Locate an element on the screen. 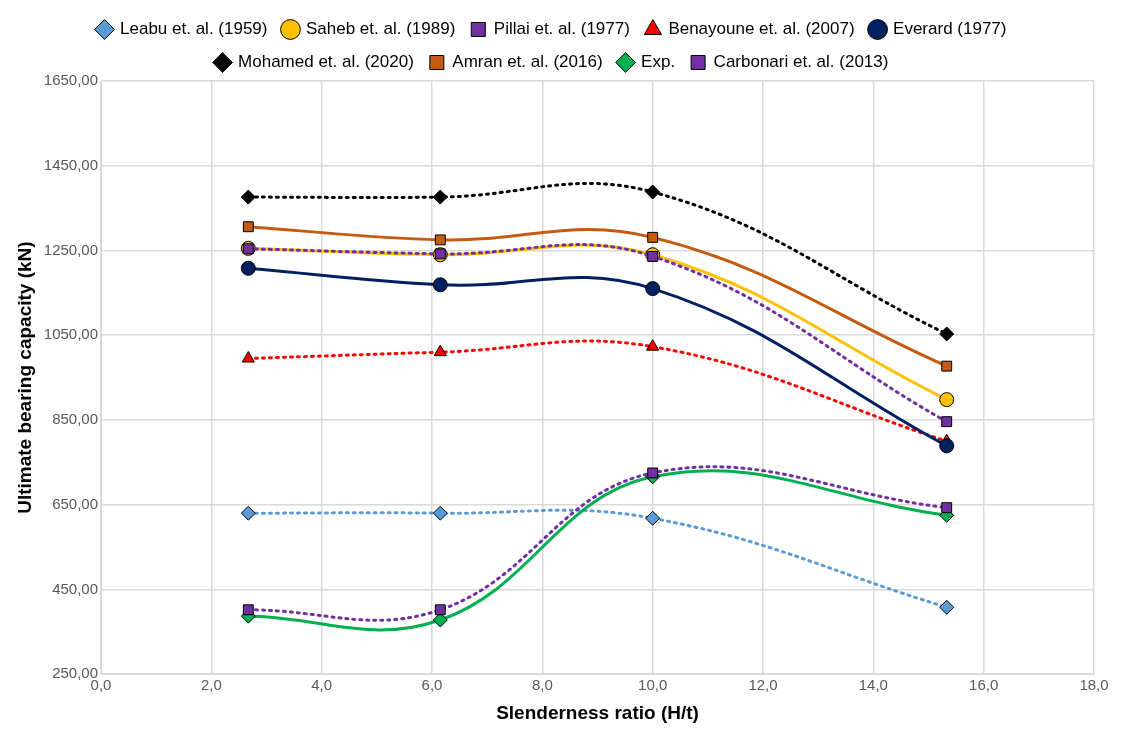 This screenshot has width=1124, height=734. legend-label: Saheb et. al. (1989) is located at coordinates (380, 29).